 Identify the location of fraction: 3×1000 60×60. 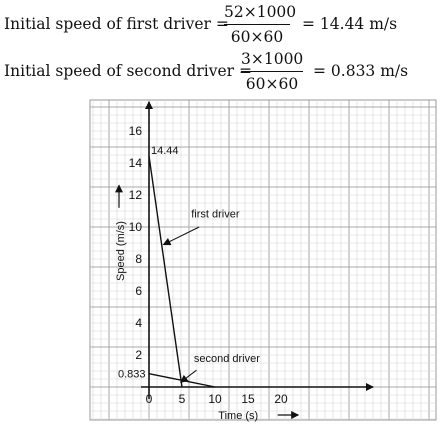
(272, 71).